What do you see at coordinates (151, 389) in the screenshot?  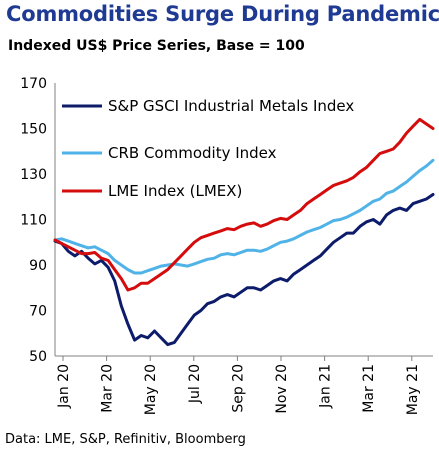 I see `x-tick-label: May 20` at bounding box center [151, 389].